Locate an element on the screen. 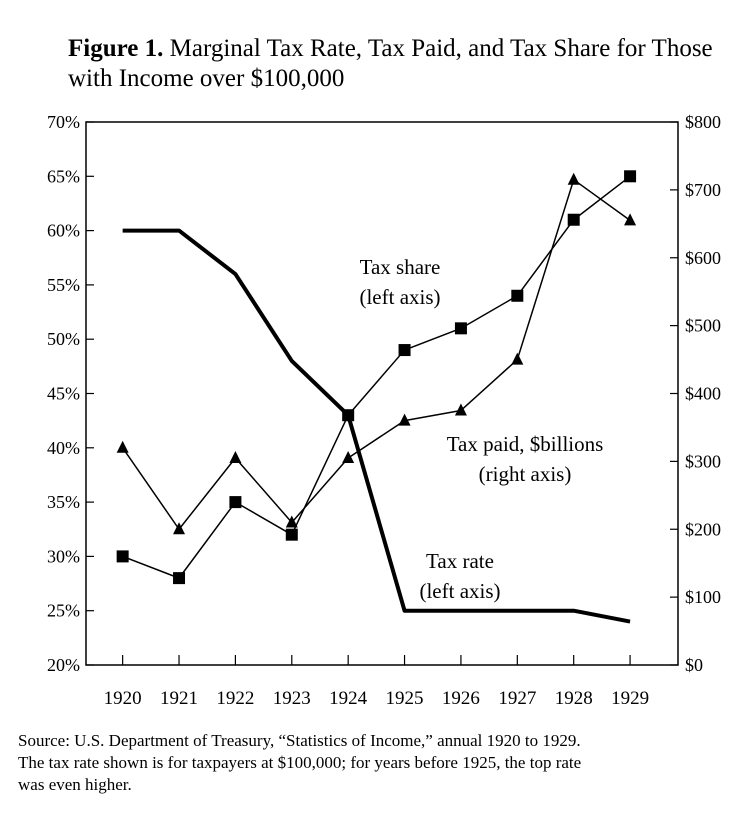  x-axis-tick-label: 1922 is located at coordinates (235, 698).